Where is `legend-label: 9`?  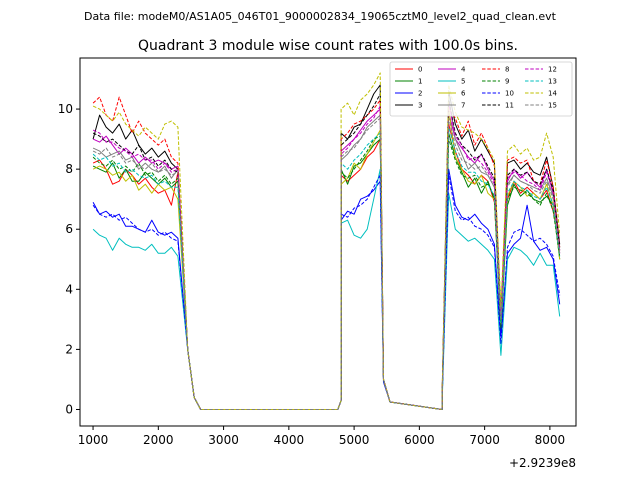
legend-label: 9 is located at coordinates (507, 82).